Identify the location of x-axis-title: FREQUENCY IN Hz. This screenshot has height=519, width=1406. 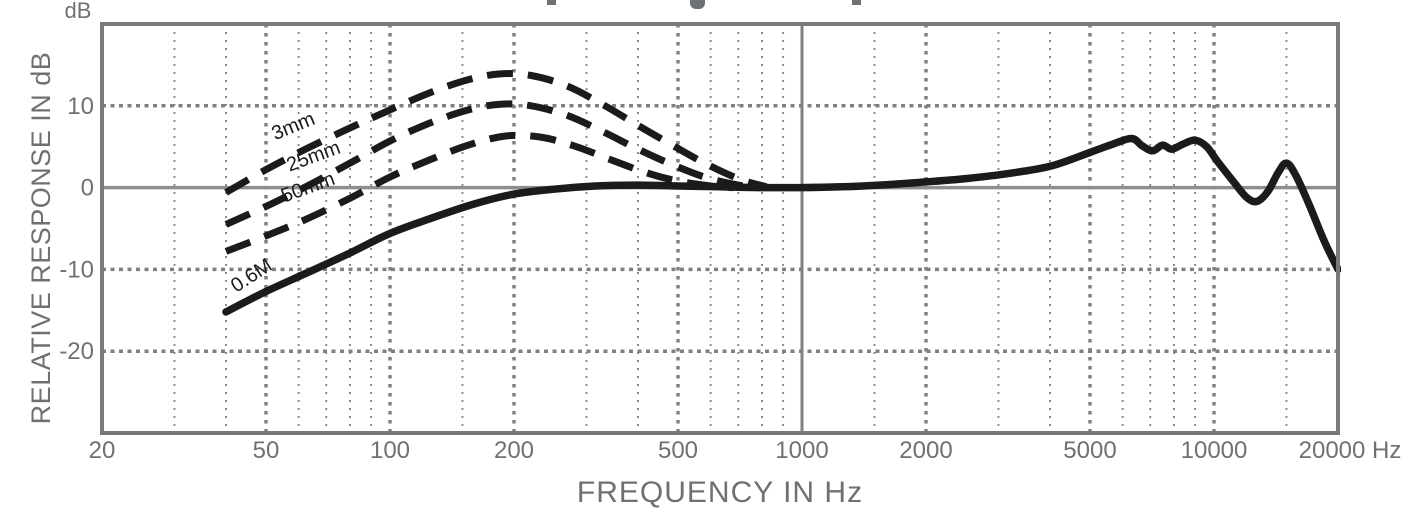
(720, 492).